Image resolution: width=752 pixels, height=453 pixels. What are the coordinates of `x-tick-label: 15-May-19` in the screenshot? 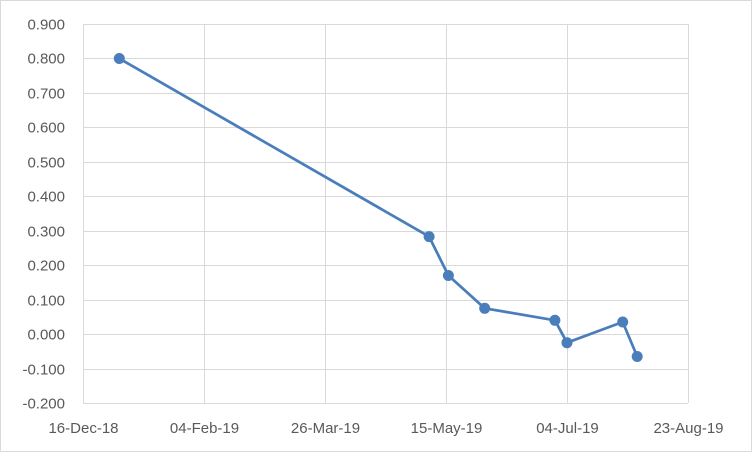 It's located at (447, 428).